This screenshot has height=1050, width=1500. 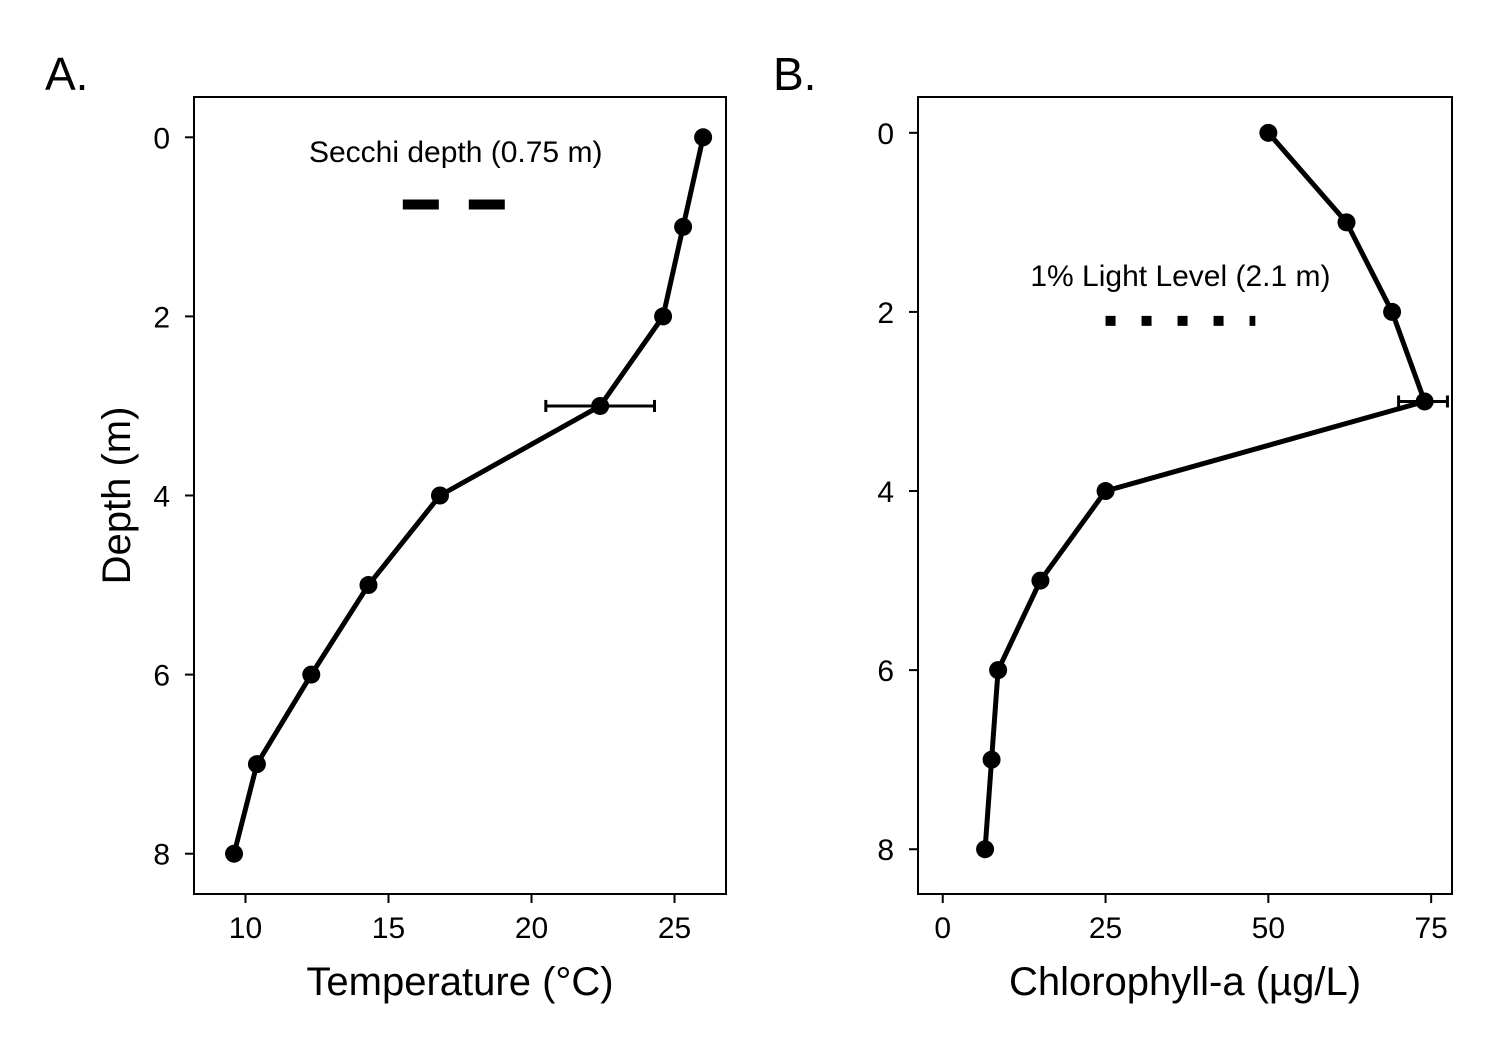 I want to click on x-tick-label: 15, so click(x=388, y=928).